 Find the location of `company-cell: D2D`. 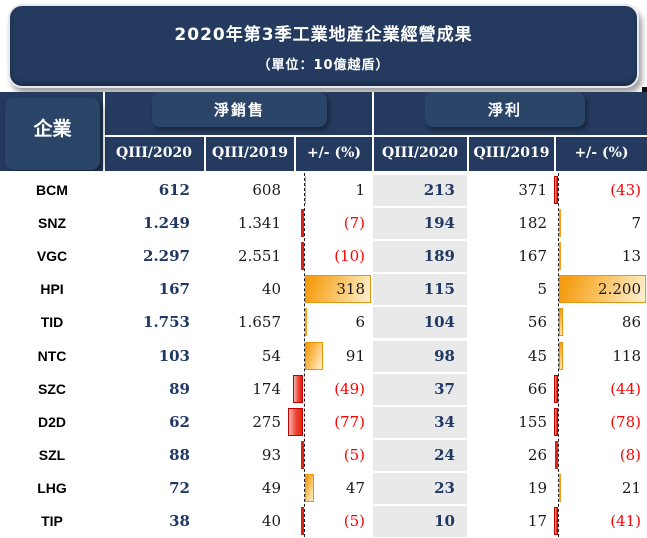

company-cell: D2D is located at coordinates (51, 421).